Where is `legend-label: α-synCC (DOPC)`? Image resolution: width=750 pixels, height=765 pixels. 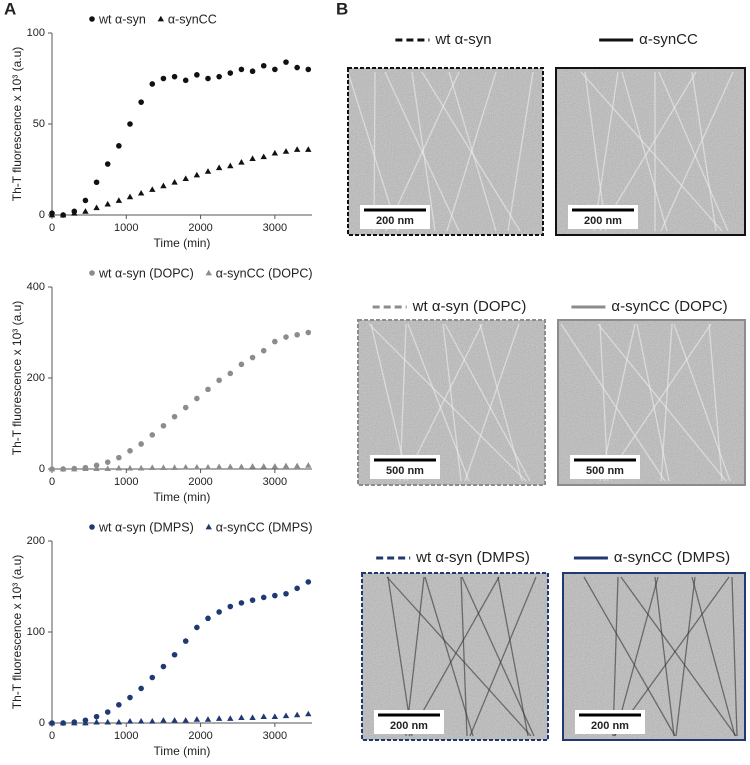
legend-label: α-synCC (DOPC) is located at coordinates (264, 273).